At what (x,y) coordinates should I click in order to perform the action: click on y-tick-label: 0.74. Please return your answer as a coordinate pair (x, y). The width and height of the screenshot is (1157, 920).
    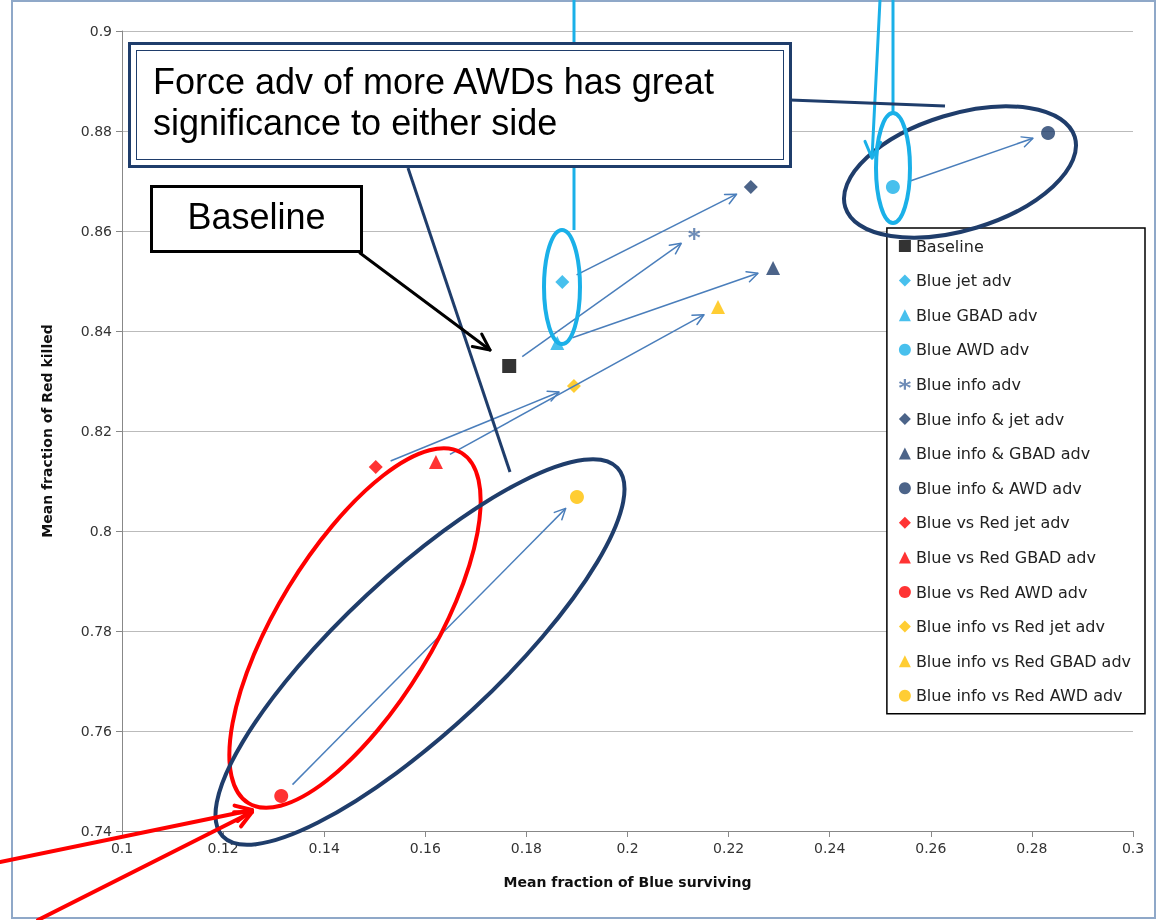
    Looking at the image, I should click on (96, 831).